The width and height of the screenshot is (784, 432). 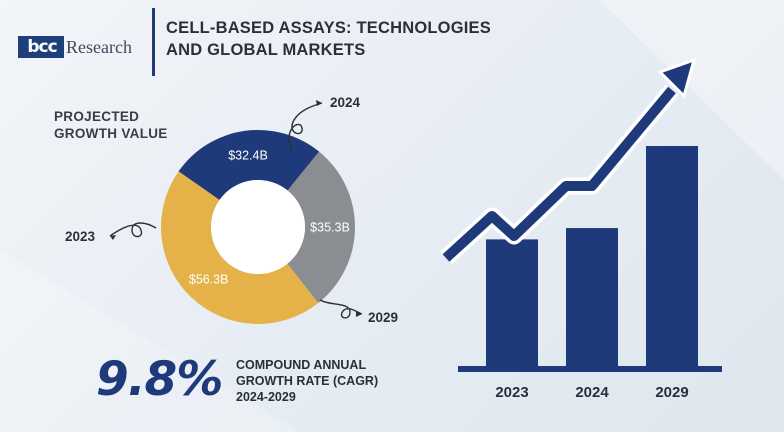 I want to click on bar-axis-label-2024: 2024, so click(x=592, y=392).